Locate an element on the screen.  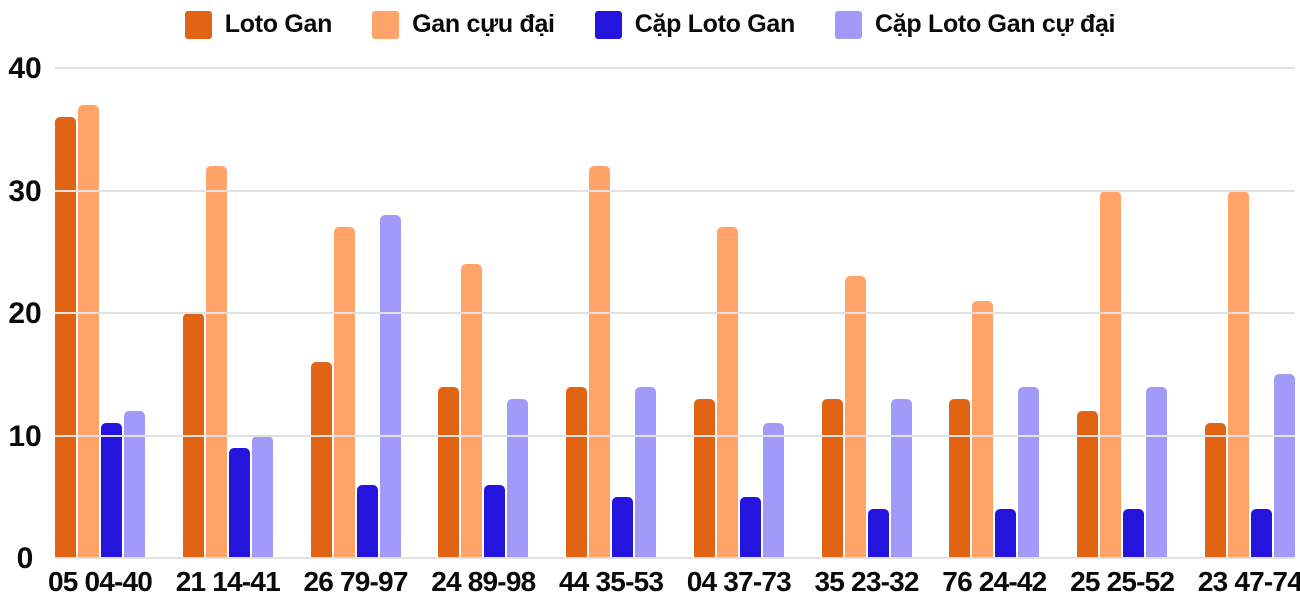
legend-label: Cặp Loto Gan is located at coordinates (715, 24).